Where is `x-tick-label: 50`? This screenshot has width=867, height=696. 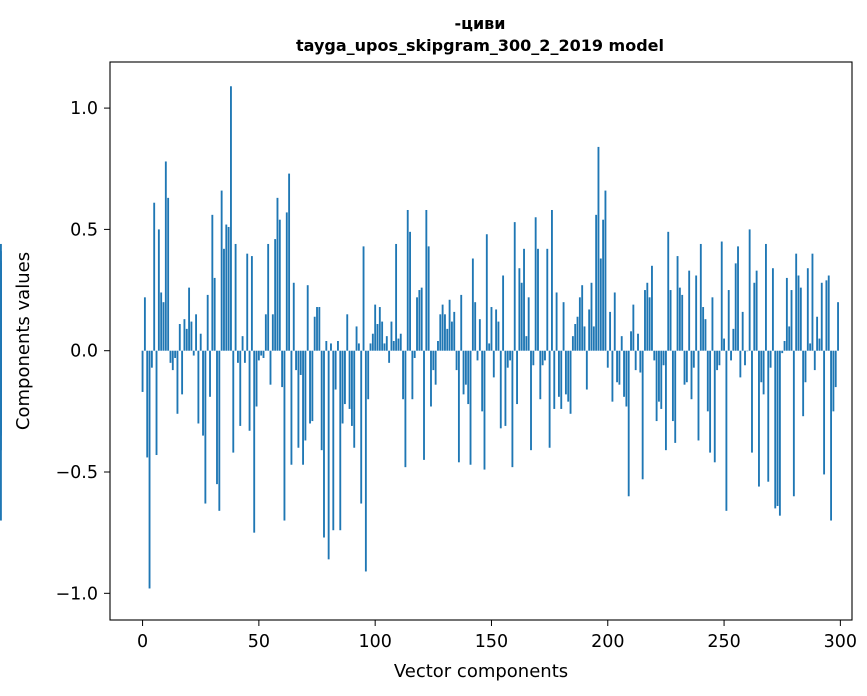
x-tick-label: 50 is located at coordinates (259, 642).